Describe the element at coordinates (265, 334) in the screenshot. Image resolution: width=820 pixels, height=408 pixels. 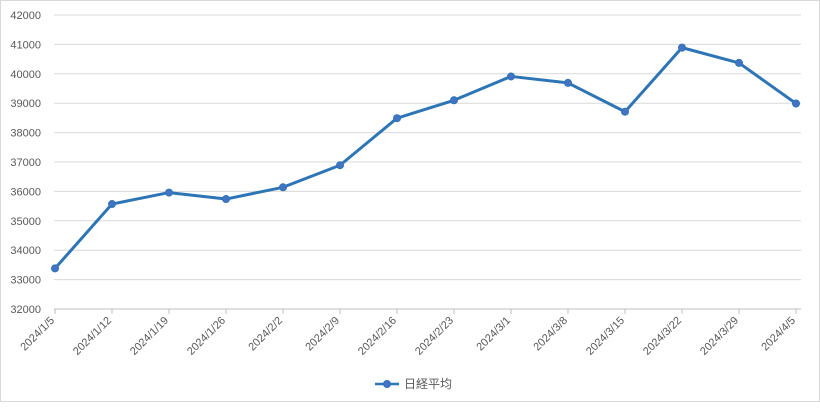
I see `x-tick-label: 2024/2/2` at that location.